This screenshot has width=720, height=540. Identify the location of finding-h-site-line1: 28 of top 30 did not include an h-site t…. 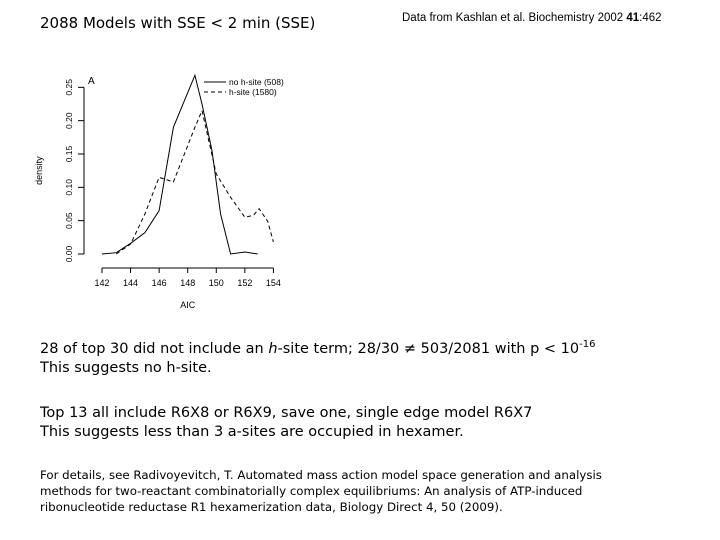
(317, 349).